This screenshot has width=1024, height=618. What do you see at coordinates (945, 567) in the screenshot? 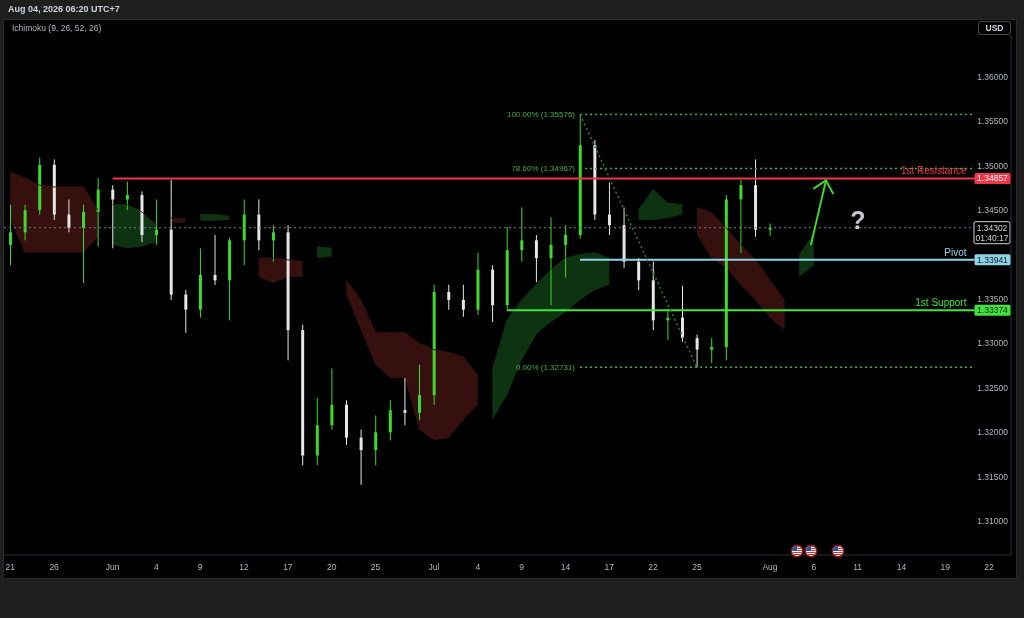
I see `x-tick-label: 19` at bounding box center [945, 567].